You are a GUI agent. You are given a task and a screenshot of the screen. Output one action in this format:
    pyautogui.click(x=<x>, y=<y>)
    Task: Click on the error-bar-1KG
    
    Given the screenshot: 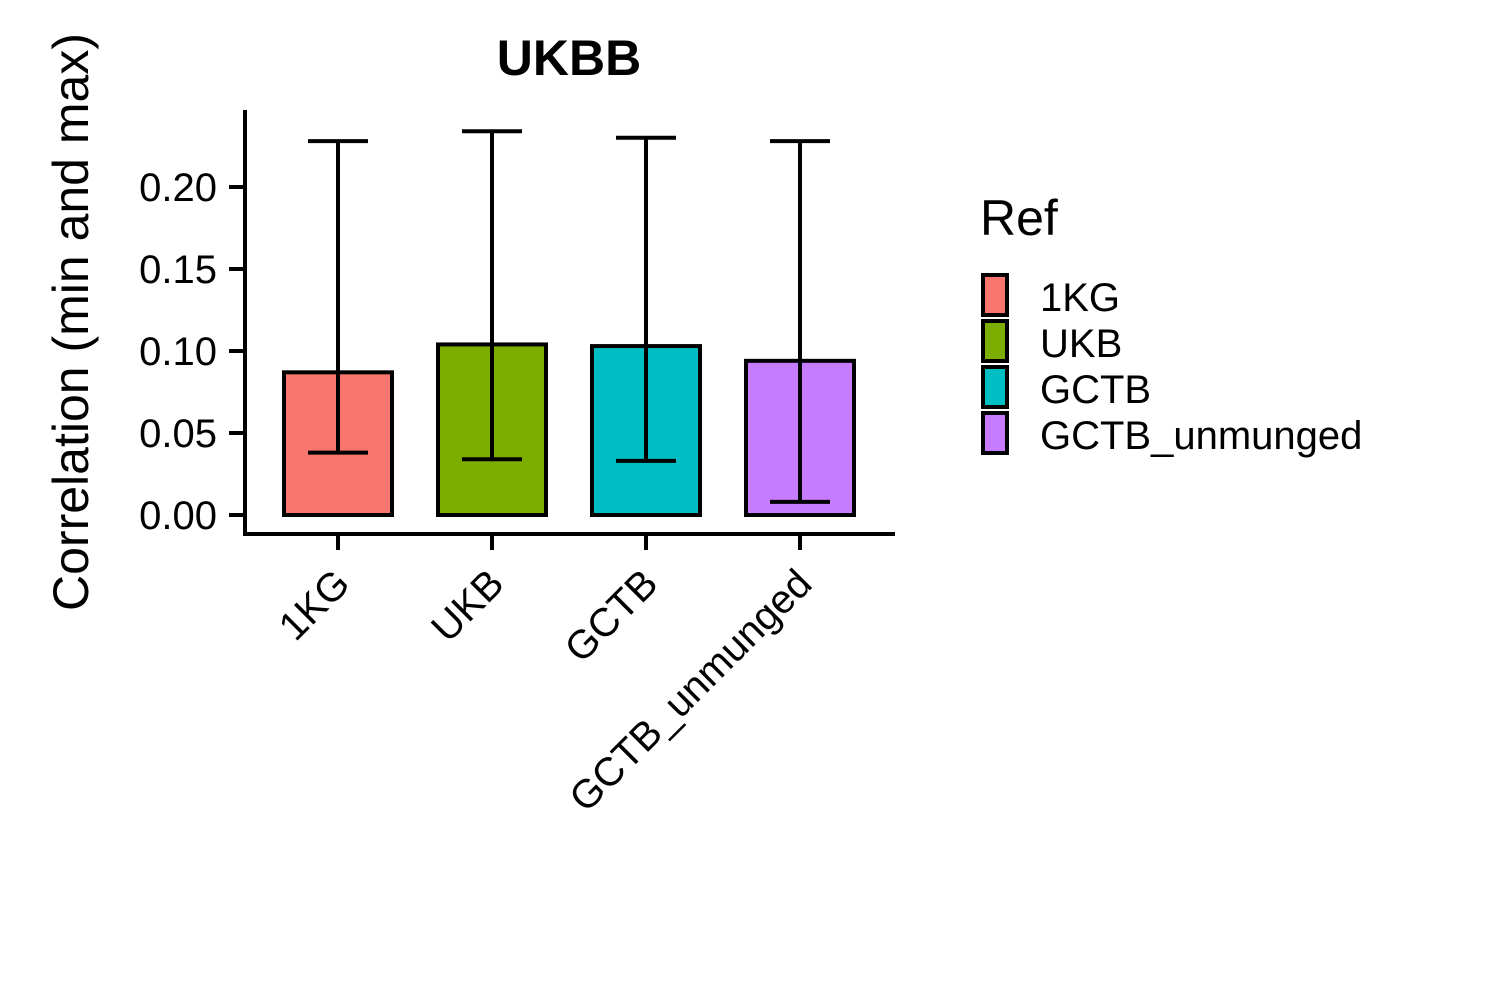 What is the action you would take?
    pyautogui.click(x=338, y=297)
    